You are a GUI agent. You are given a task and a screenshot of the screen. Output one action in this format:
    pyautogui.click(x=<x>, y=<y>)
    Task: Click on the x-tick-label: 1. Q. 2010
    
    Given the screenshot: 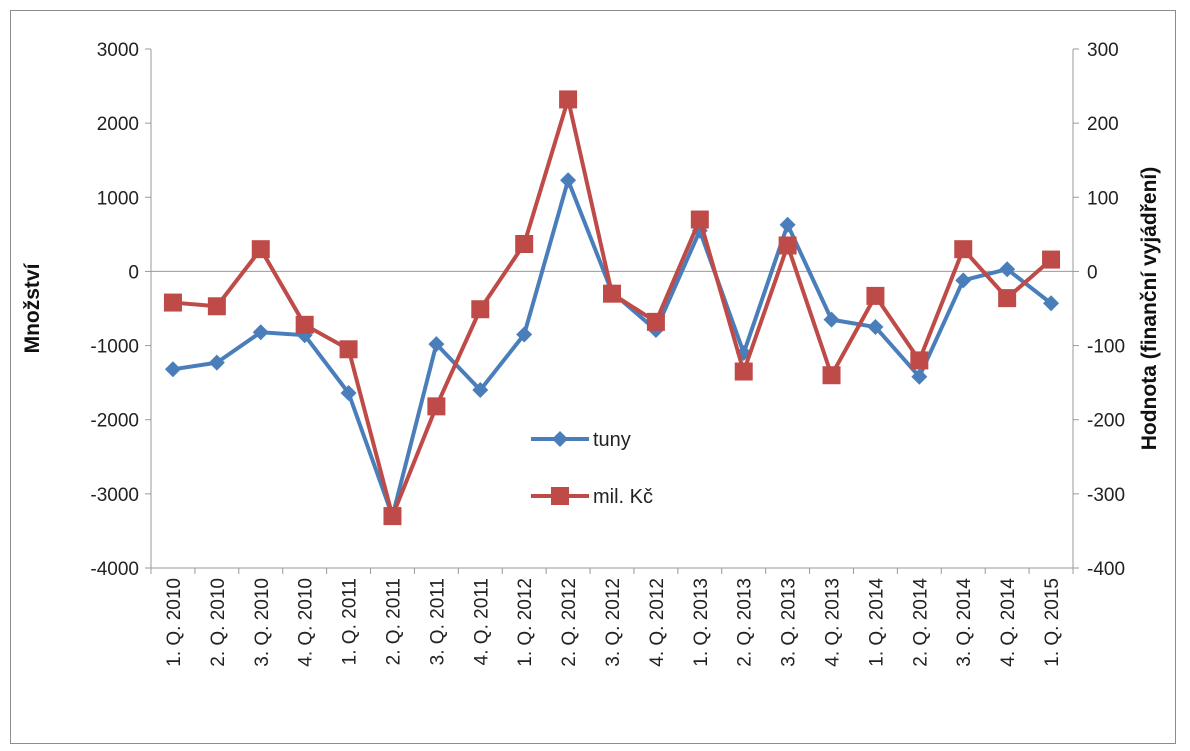 What is the action you would take?
    pyautogui.click(x=174, y=622)
    